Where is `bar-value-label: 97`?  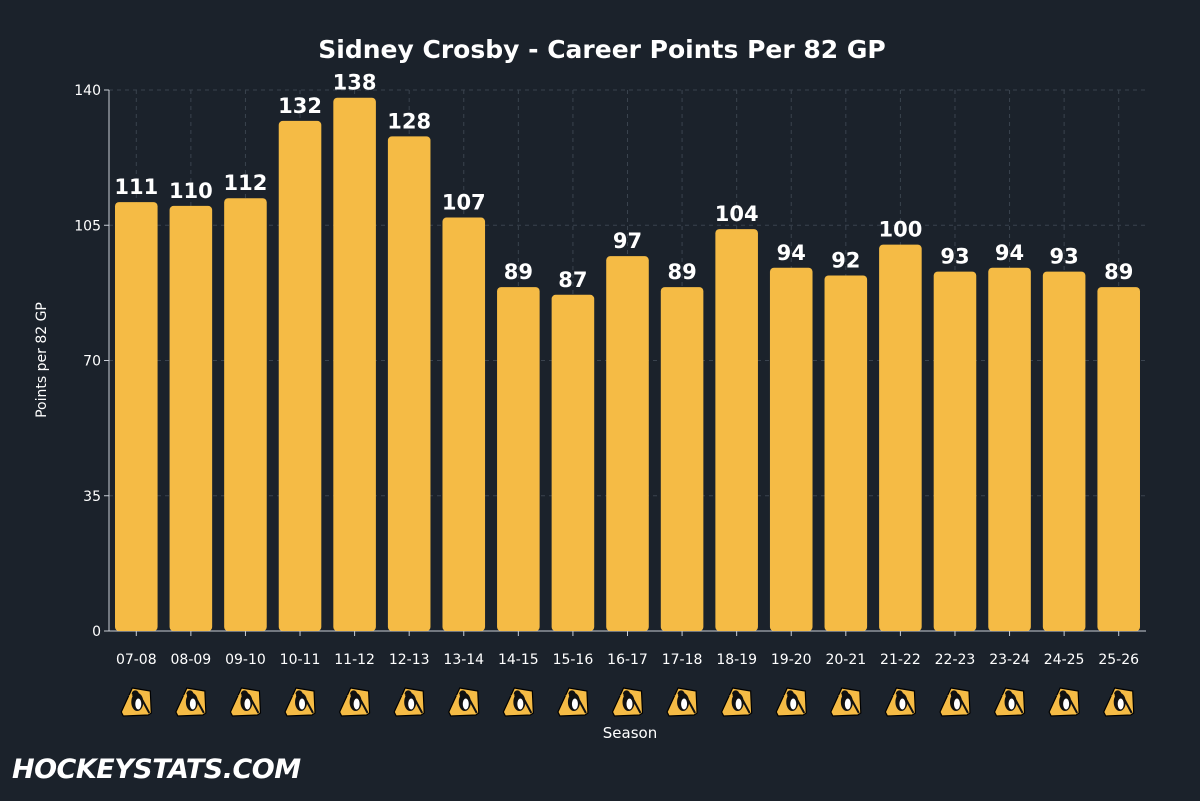 bar-value-label: 97 is located at coordinates (627, 241).